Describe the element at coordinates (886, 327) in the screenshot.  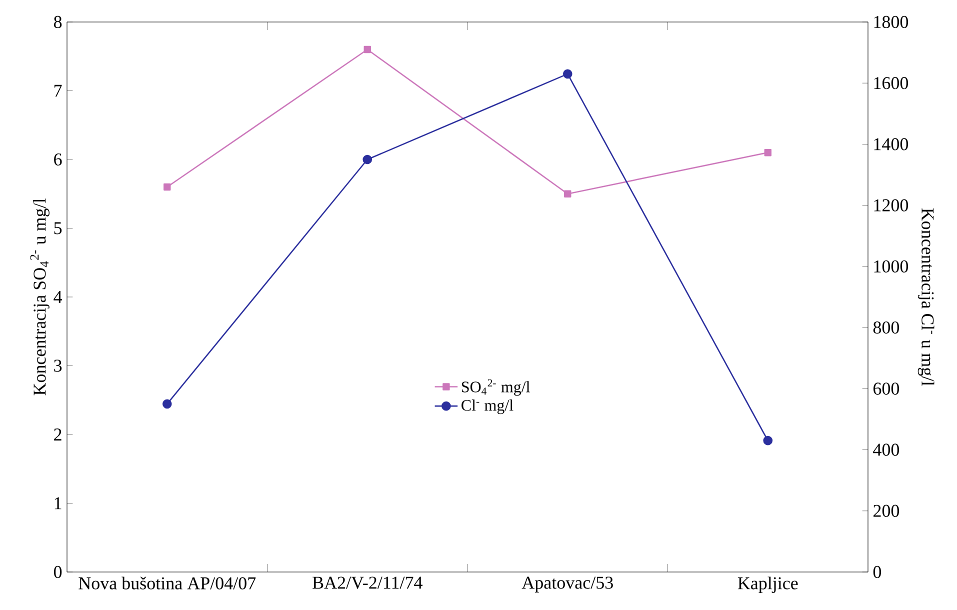
I see `y2-tick-label: 800` at that location.